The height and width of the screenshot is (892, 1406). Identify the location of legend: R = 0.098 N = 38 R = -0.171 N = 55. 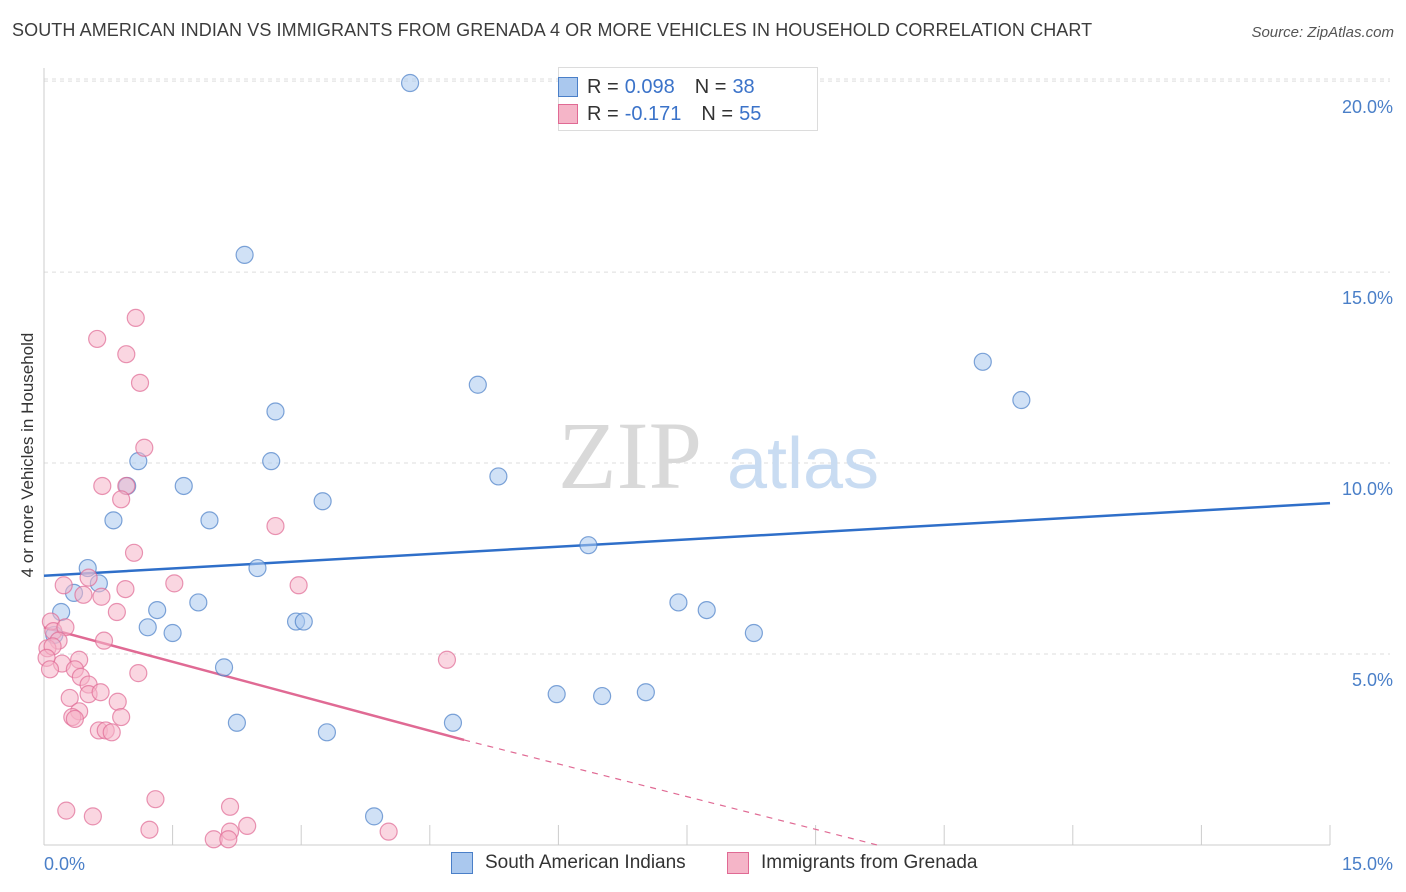
(688, 99).